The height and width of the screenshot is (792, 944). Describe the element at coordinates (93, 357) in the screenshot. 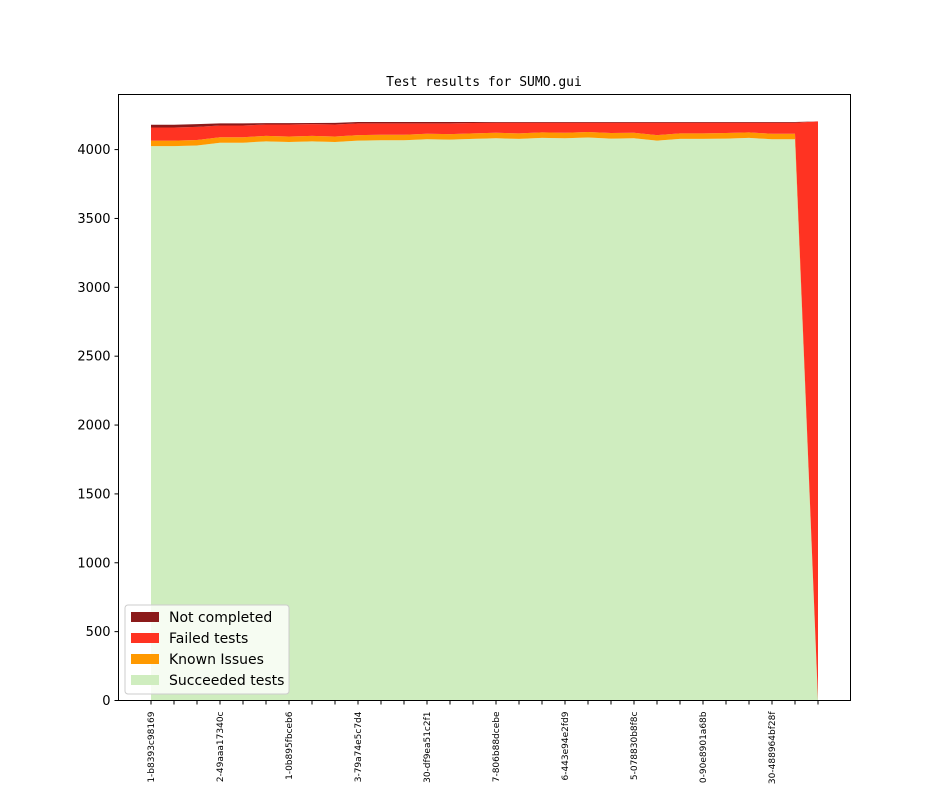

I see `y-tick-label: 2500` at that location.